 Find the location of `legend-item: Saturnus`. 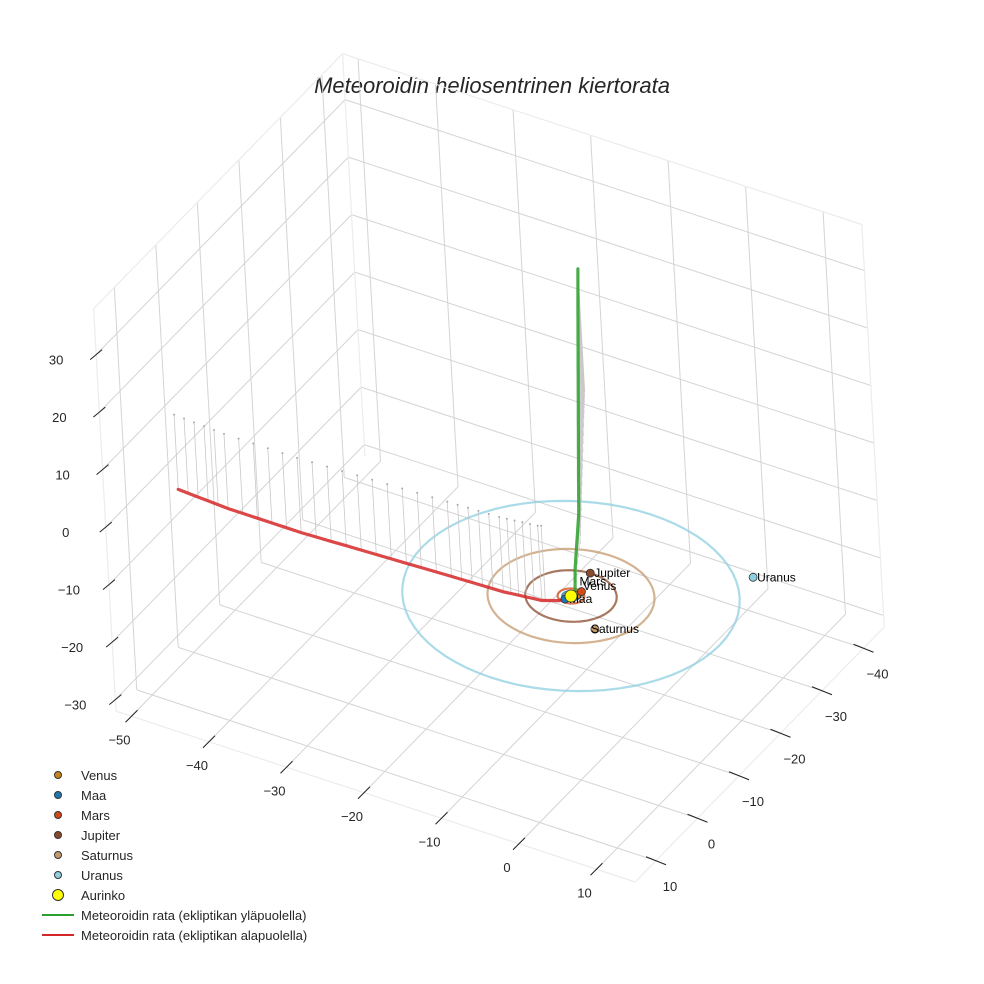

legend-item: Saturnus is located at coordinates (172, 855).